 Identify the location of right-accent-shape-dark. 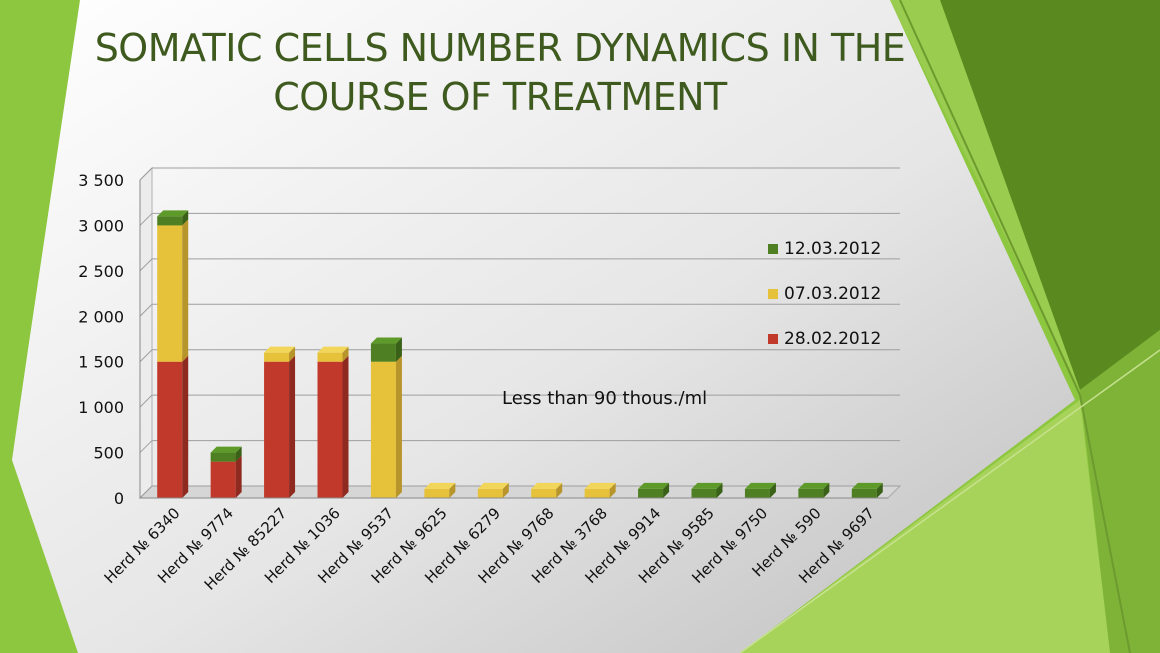
(1050, 195).